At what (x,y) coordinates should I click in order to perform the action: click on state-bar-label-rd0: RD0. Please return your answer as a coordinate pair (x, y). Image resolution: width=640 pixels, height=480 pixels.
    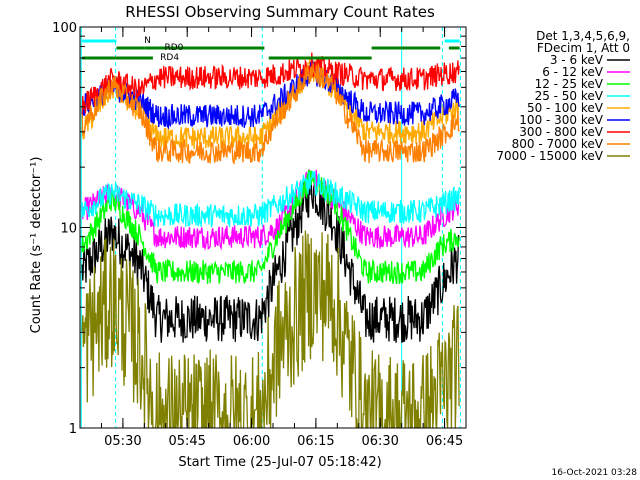
    Looking at the image, I should click on (173, 48).